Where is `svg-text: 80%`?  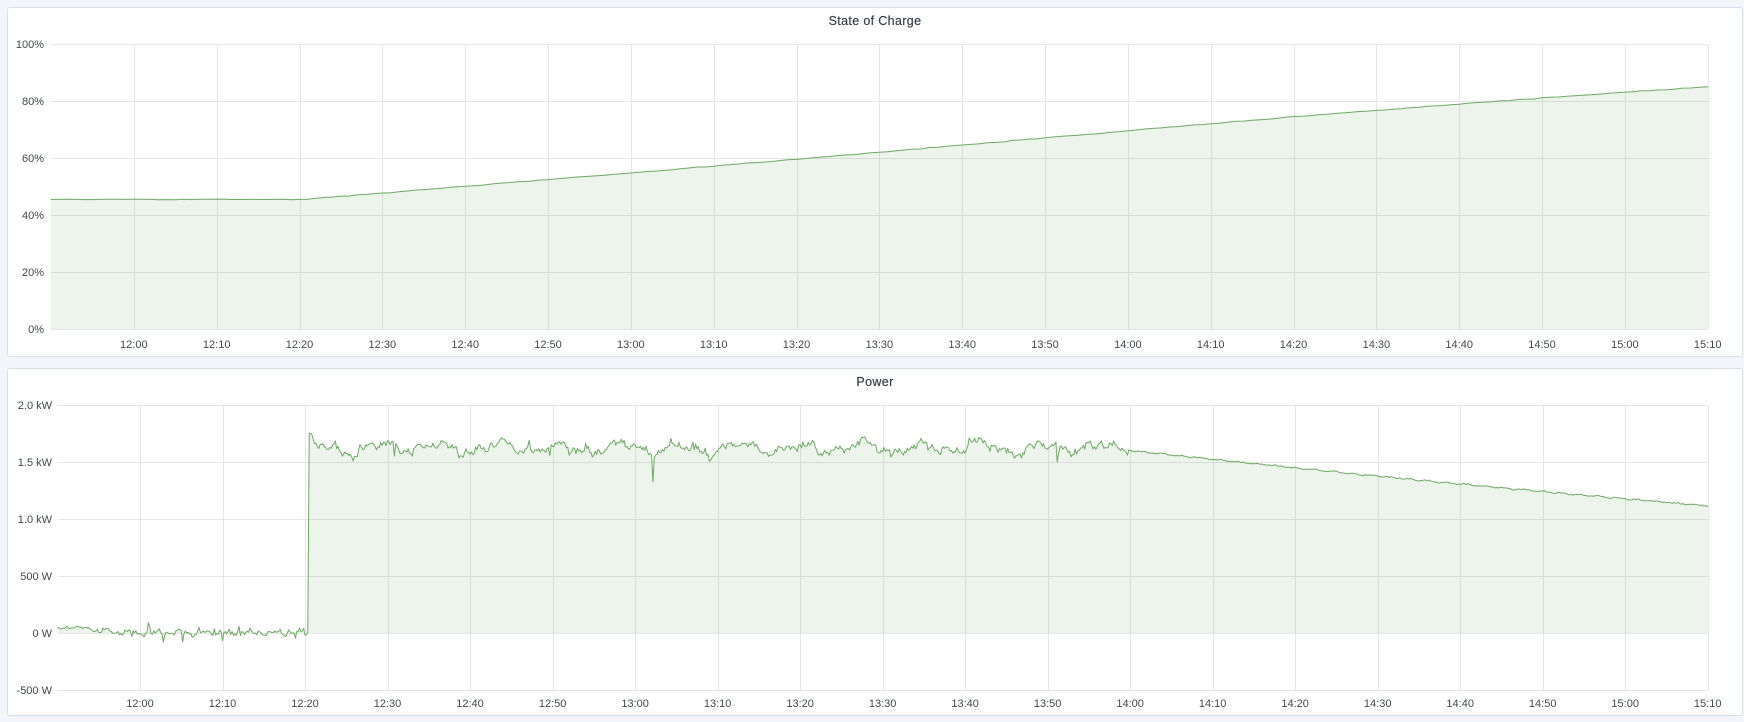
svg-text: 80% is located at coordinates (33, 102).